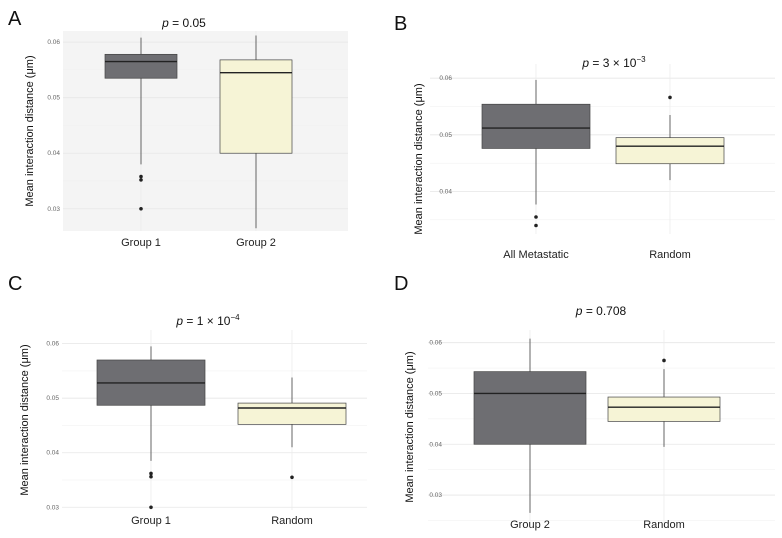 The height and width of the screenshot is (538, 782). I want to click on title-text: = 1 × 10, so click(207, 321).